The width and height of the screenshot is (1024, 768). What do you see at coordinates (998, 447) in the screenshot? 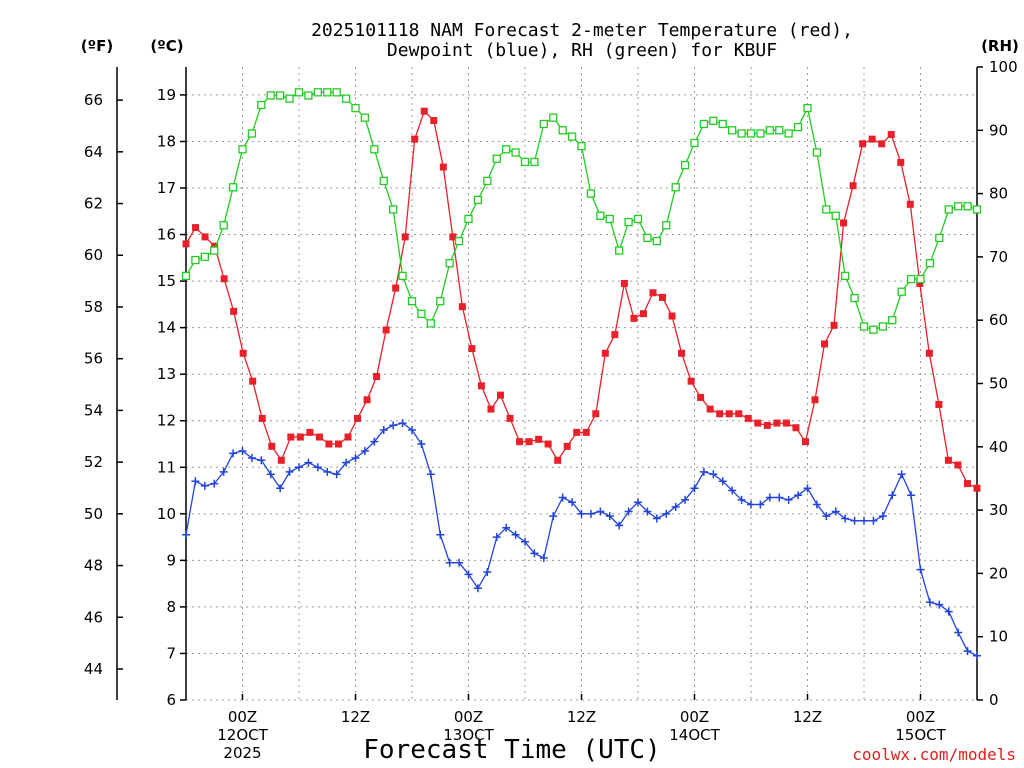
I see `rh-tick-label: 40` at bounding box center [998, 447].